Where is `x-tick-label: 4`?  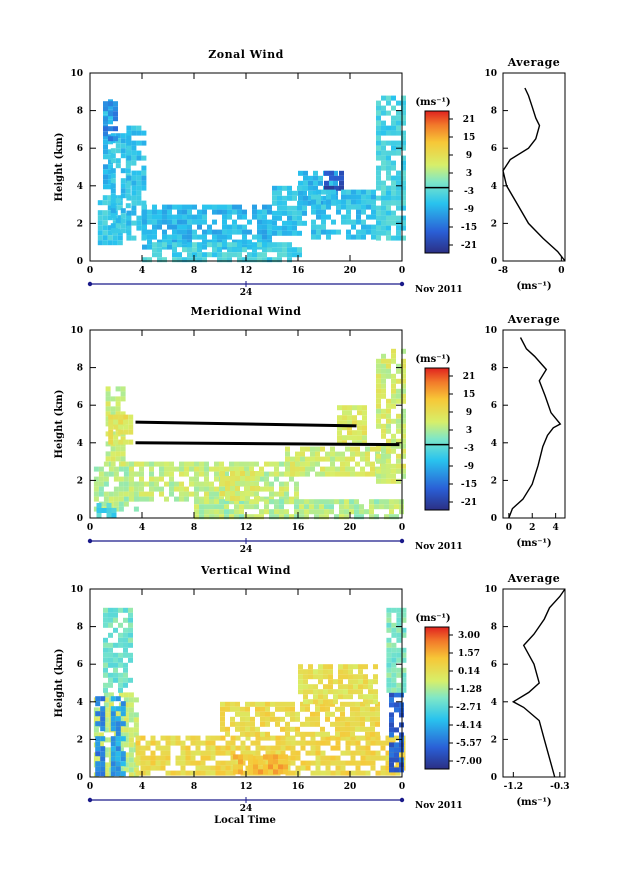
x-tick-label: 4 is located at coordinates (142, 528).